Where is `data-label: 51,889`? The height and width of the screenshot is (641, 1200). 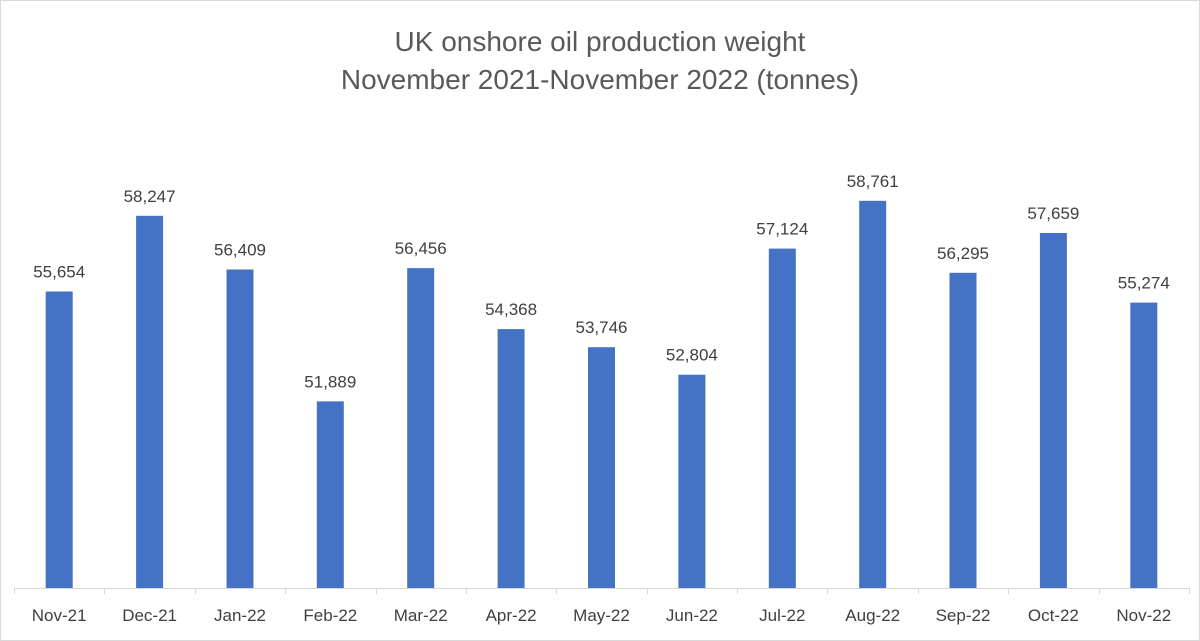 data-label: 51,889 is located at coordinates (330, 381).